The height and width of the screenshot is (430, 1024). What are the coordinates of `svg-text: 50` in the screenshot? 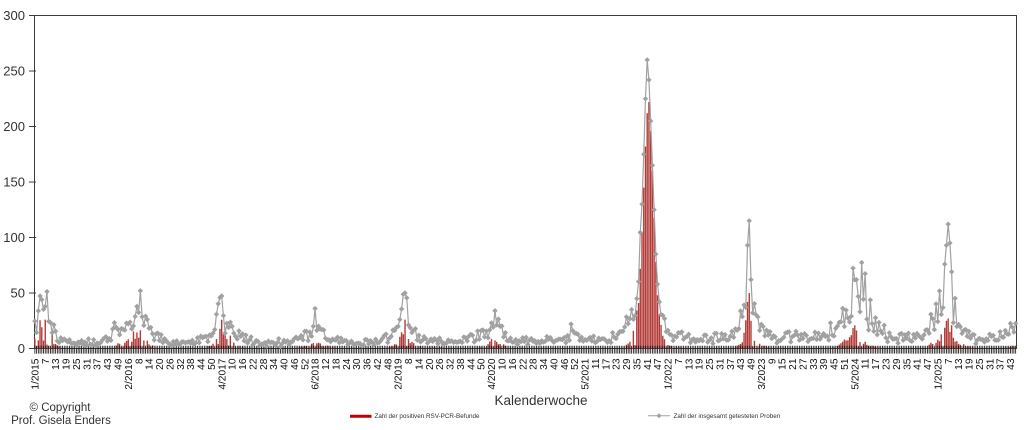 It's located at (18, 293).